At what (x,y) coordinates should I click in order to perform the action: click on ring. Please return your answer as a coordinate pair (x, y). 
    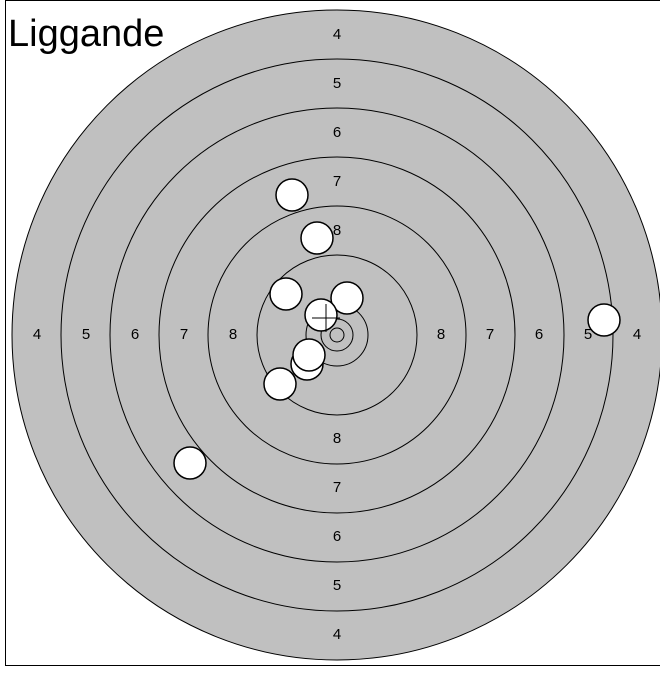
    Looking at the image, I should click on (337, 335).